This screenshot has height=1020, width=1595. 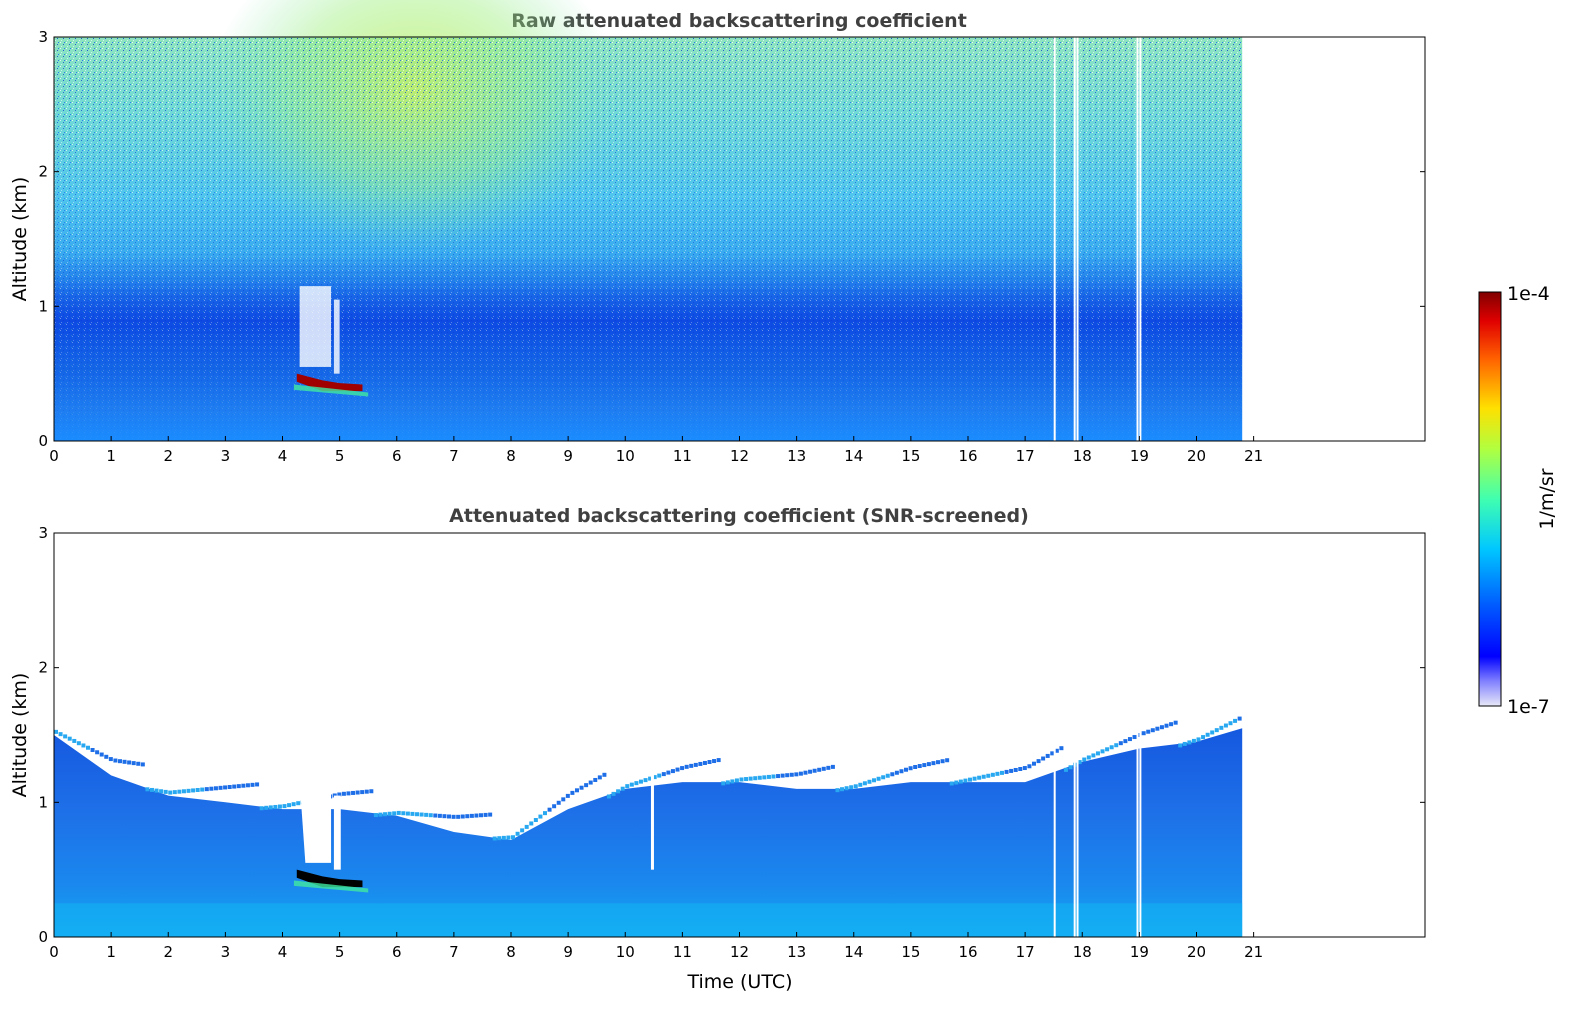 I want to click on panel1-xtick-label: 21, so click(x=1253, y=456).